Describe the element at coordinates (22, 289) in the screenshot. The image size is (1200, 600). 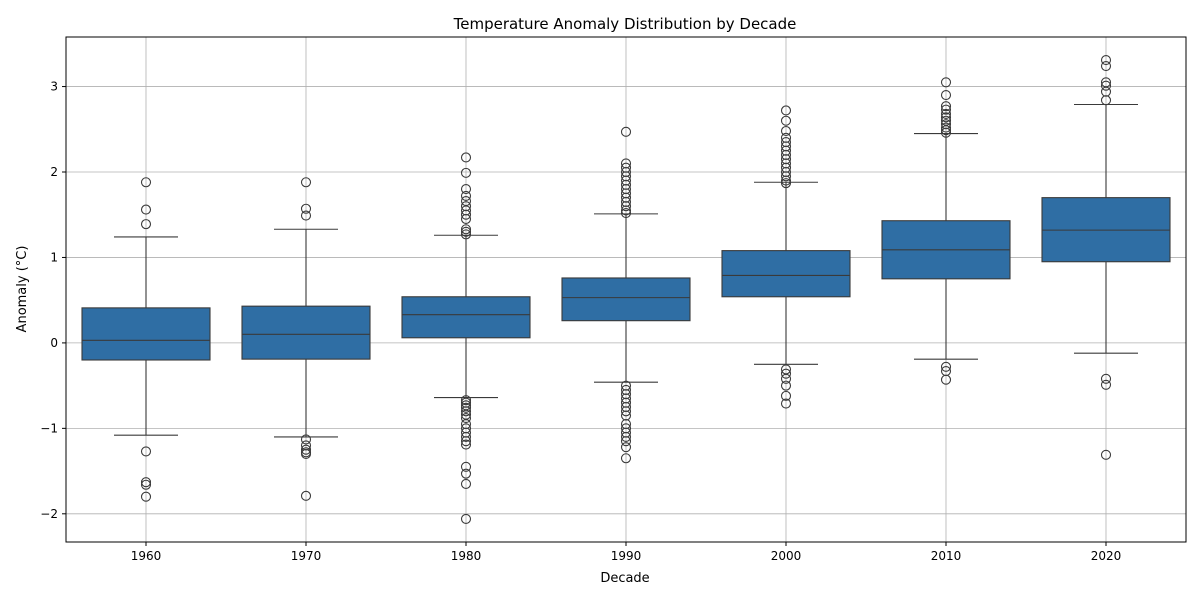
I see `y-axis-label: Anomaly (°C)` at that location.